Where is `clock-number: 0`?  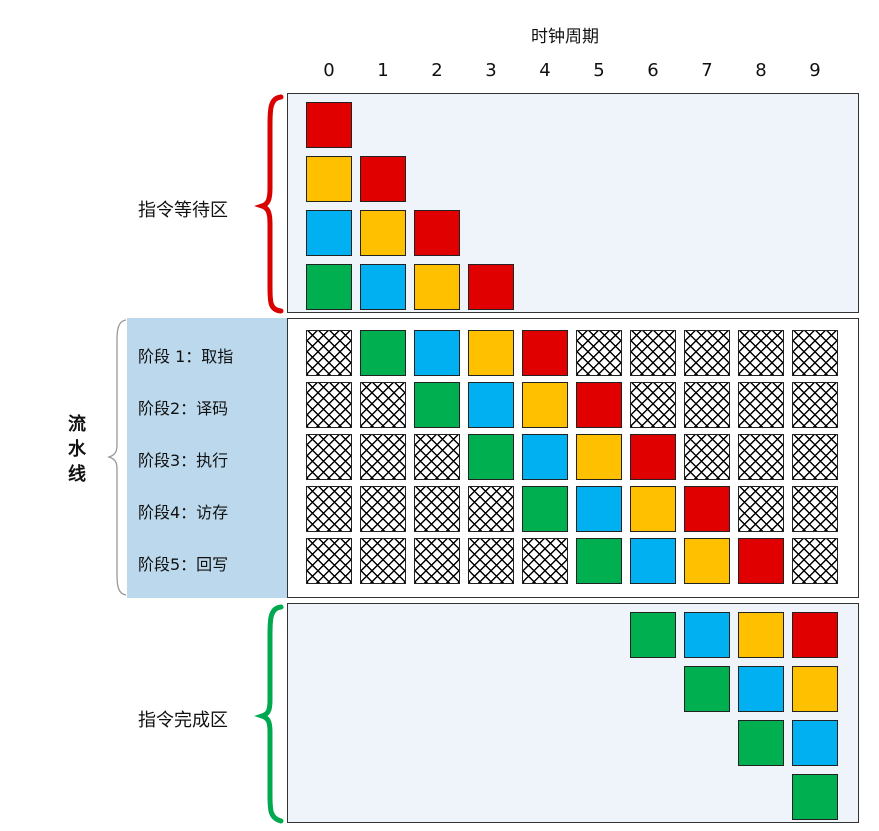 clock-number: 0 is located at coordinates (329, 70).